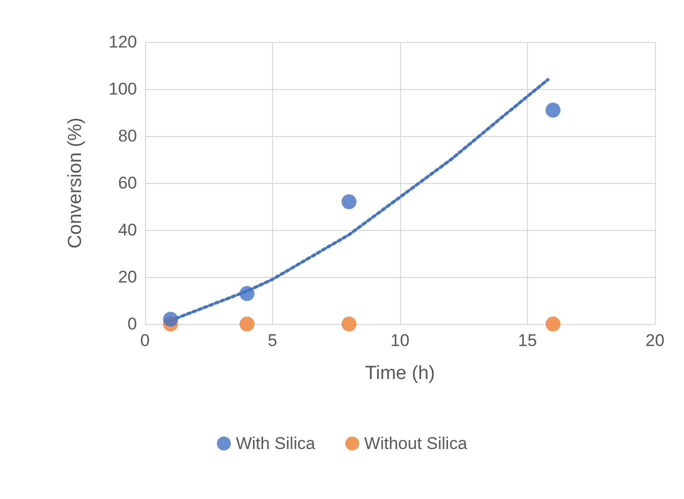 This screenshot has height=499, width=684. Describe the element at coordinates (655, 340) in the screenshot. I see `x-tick-label: 20` at that location.